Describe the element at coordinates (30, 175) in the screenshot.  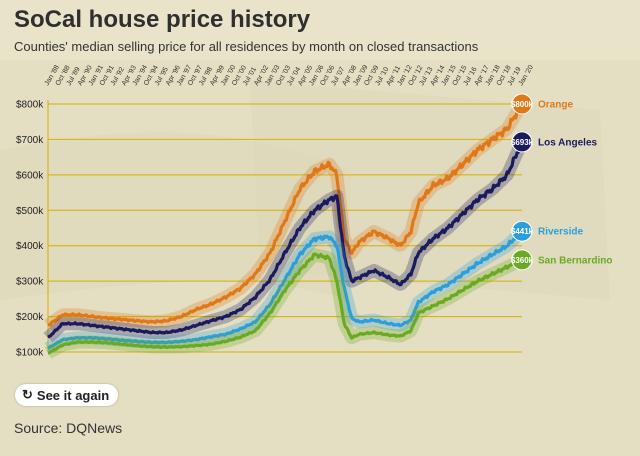
I see `y-tick-label: $600k` at that location.